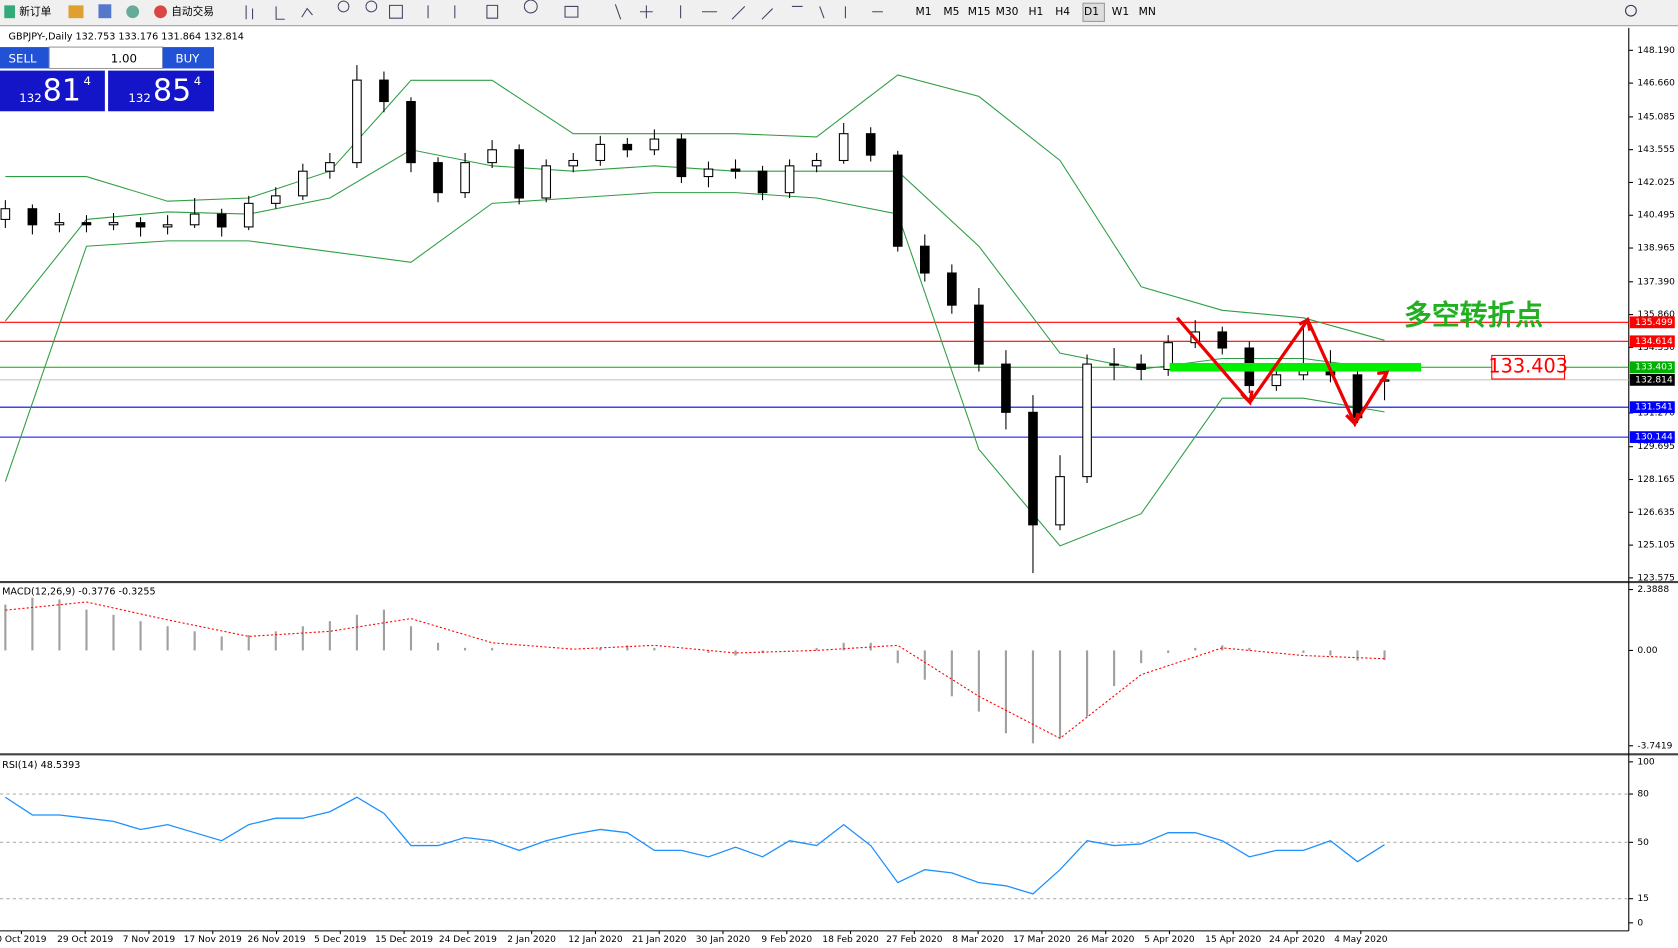 This screenshot has height=948, width=1678. I want to click on timeframe-button: M5, so click(951, 11).